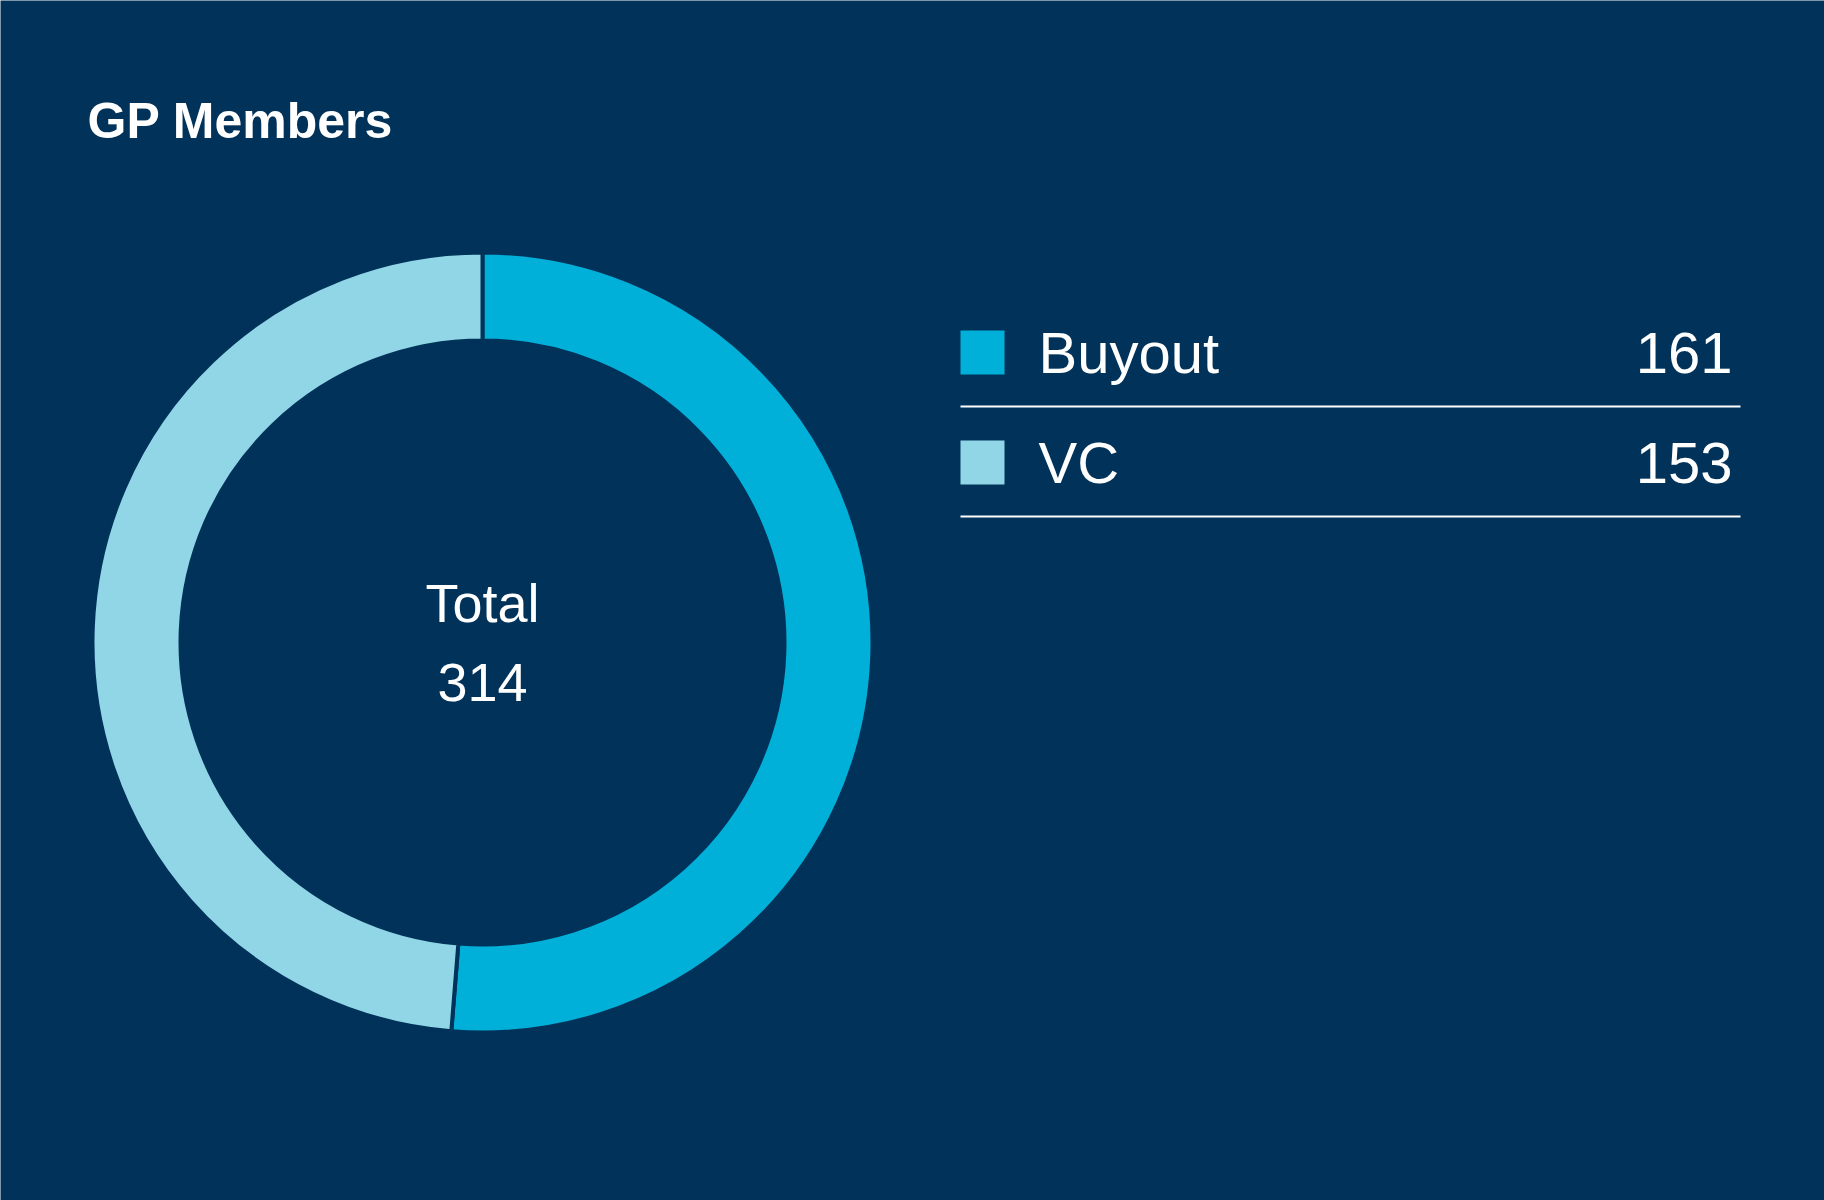 The image size is (1824, 1200). I want to click on text: Total, so click(482, 602).